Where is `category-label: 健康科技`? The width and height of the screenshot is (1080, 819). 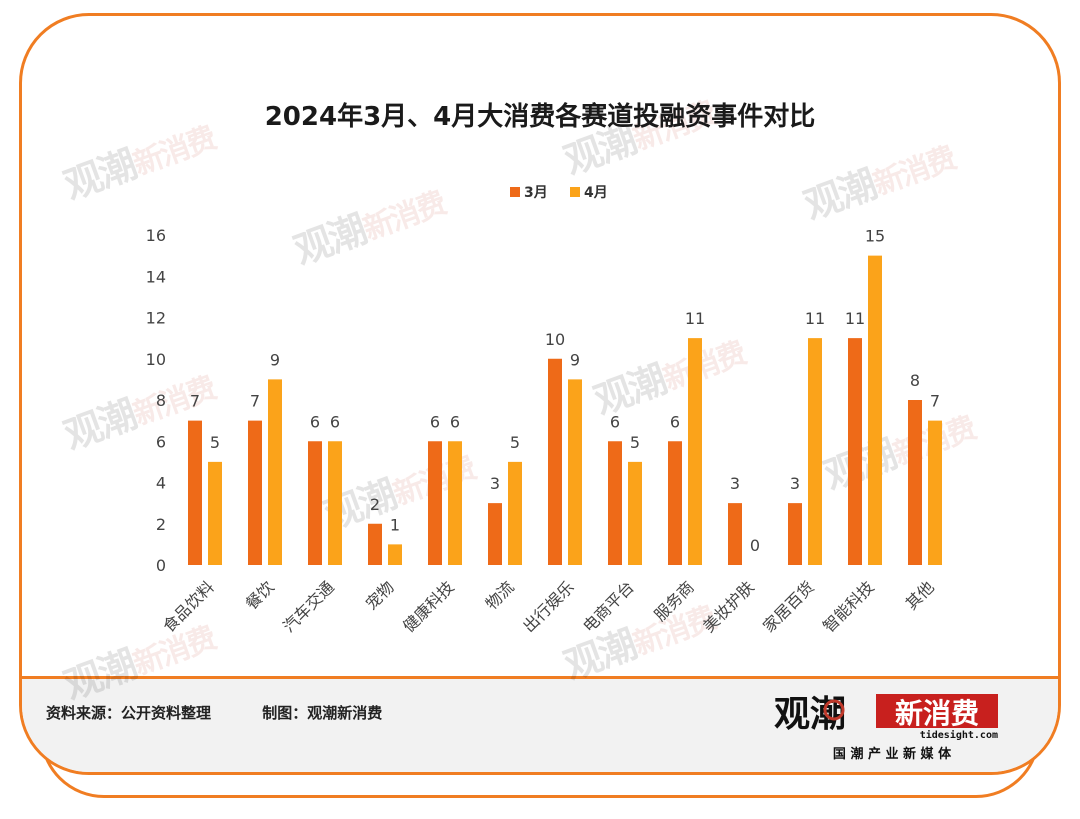
category-label: 健康科技 is located at coordinates (428, 606).